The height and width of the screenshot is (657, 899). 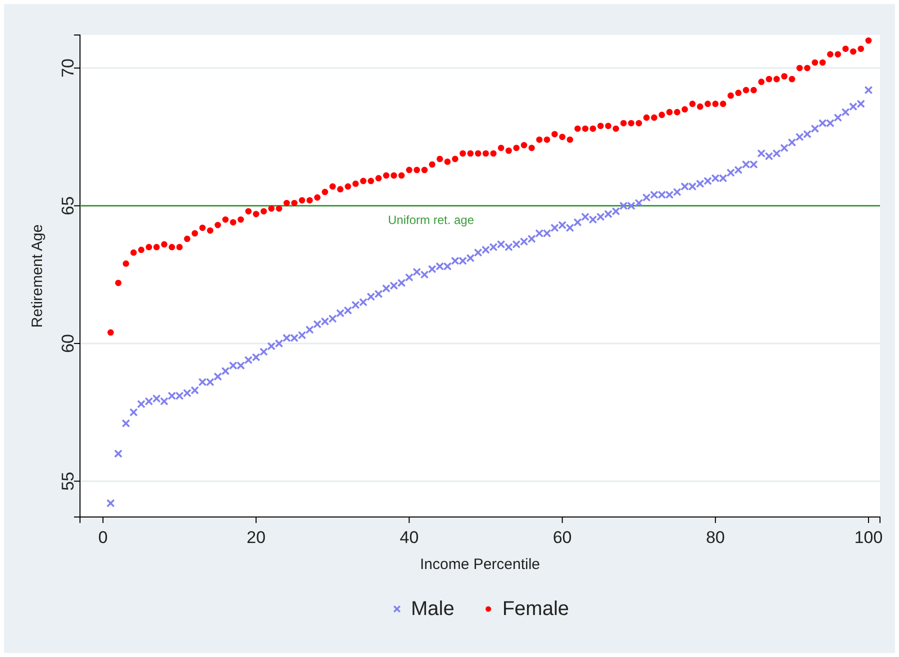 I want to click on y-tick-label: 55, so click(x=68, y=481).